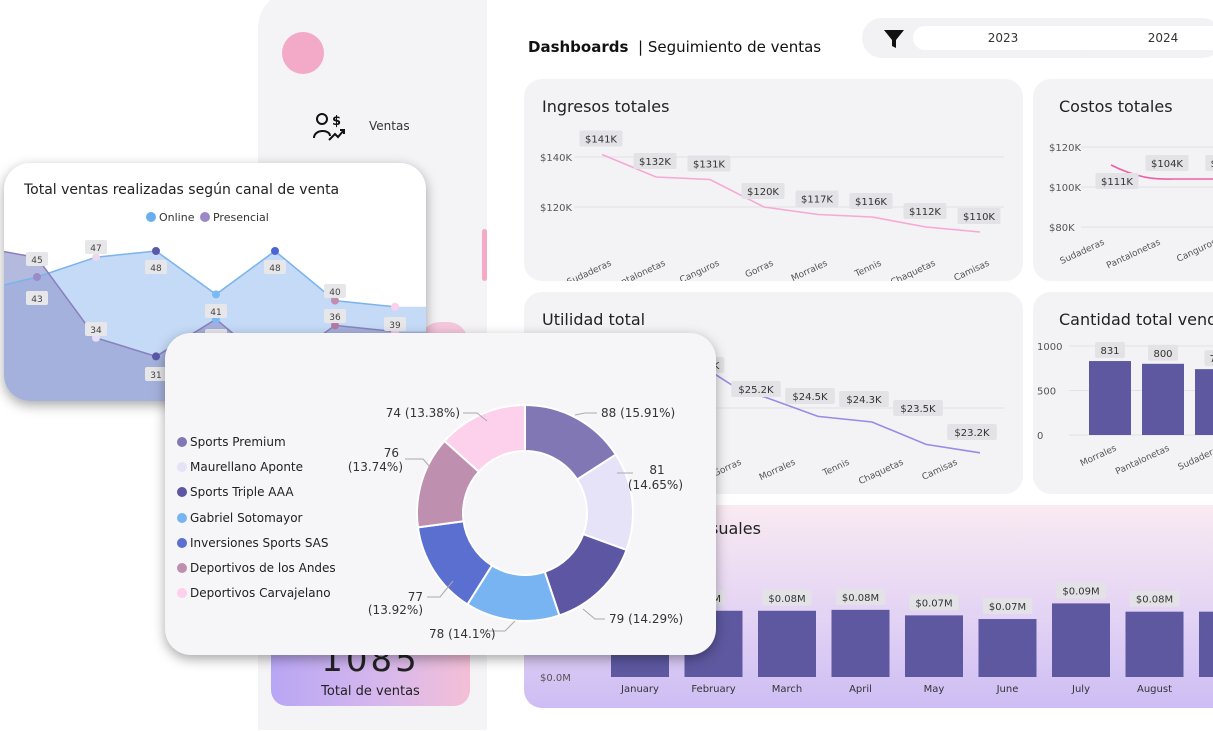 The width and height of the screenshot is (1213, 731). Describe the element at coordinates (36, 261) in the screenshot. I see `channel-data-label: 45` at that location.